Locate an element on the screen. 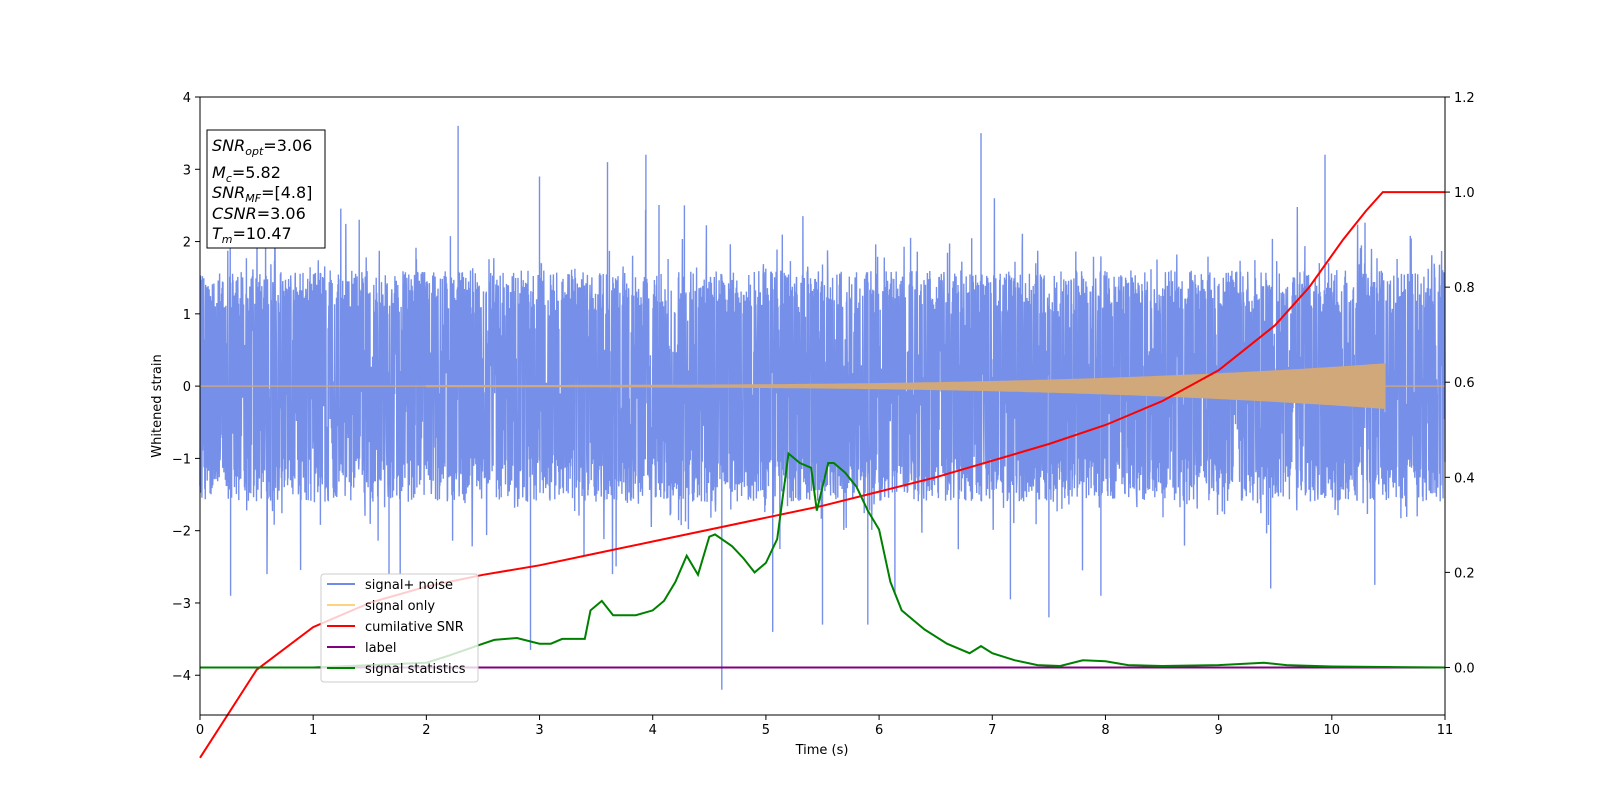 The image size is (1600, 800). x-tick-label: 10 is located at coordinates (1332, 730).